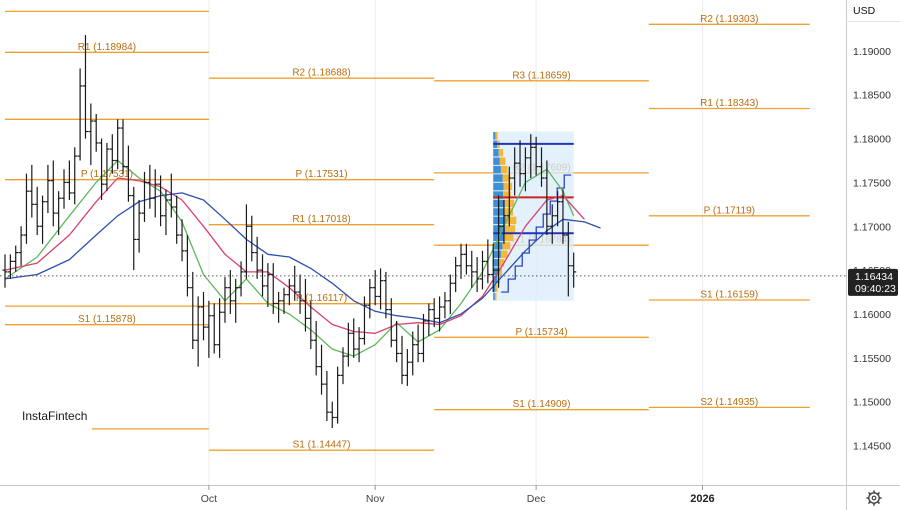 This screenshot has height=510, width=900. Describe the element at coordinates (874, 277) in the screenshot. I see `current-price-value: 1.16434` at that location.